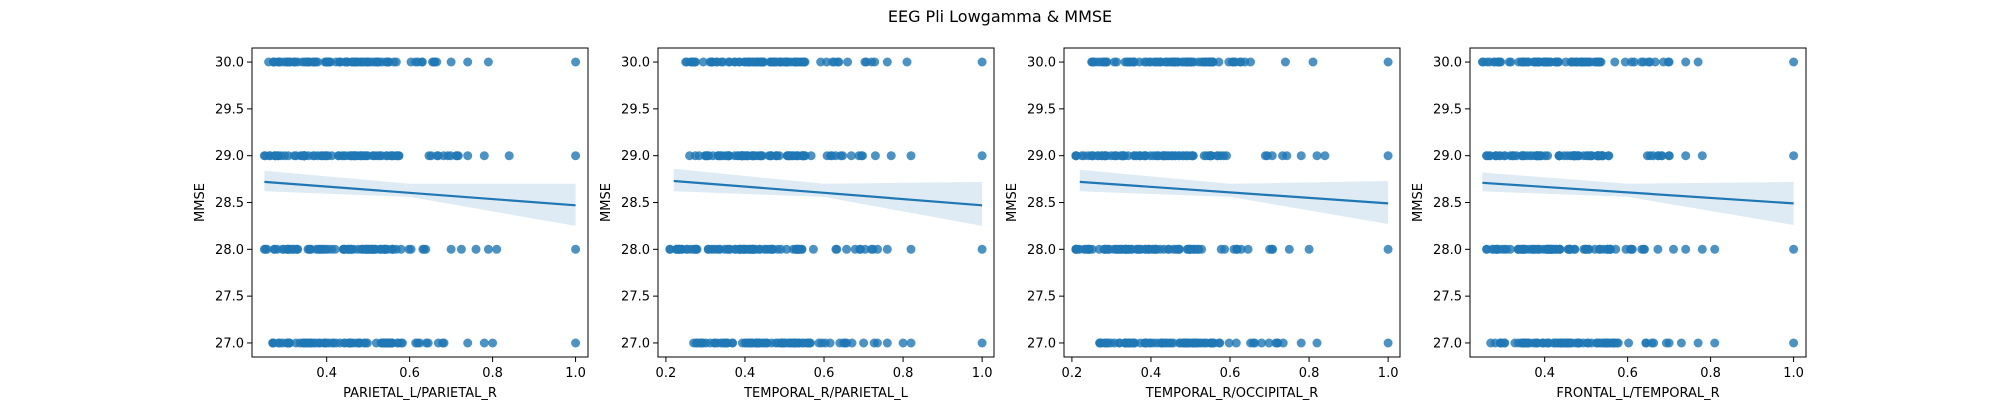  Describe the element at coordinates (1072, 373) in the screenshot. I see `x-tick-label: 0.2` at that location.